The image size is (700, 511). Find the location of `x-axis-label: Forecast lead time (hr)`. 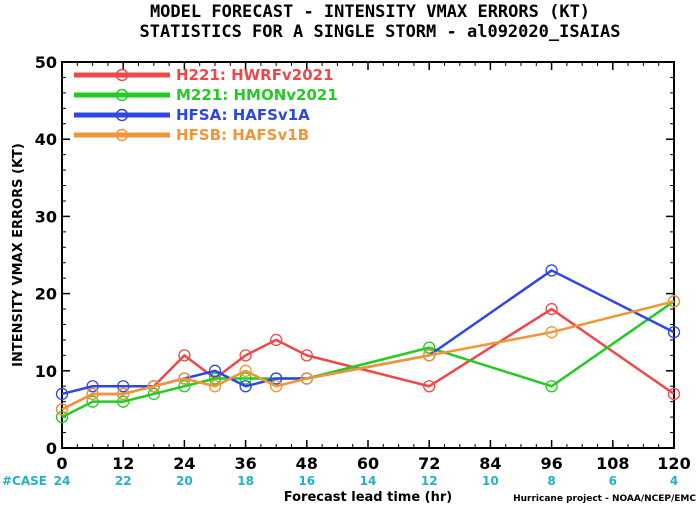

x-axis-label: Forecast lead time (hr) is located at coordinates (368, 497).